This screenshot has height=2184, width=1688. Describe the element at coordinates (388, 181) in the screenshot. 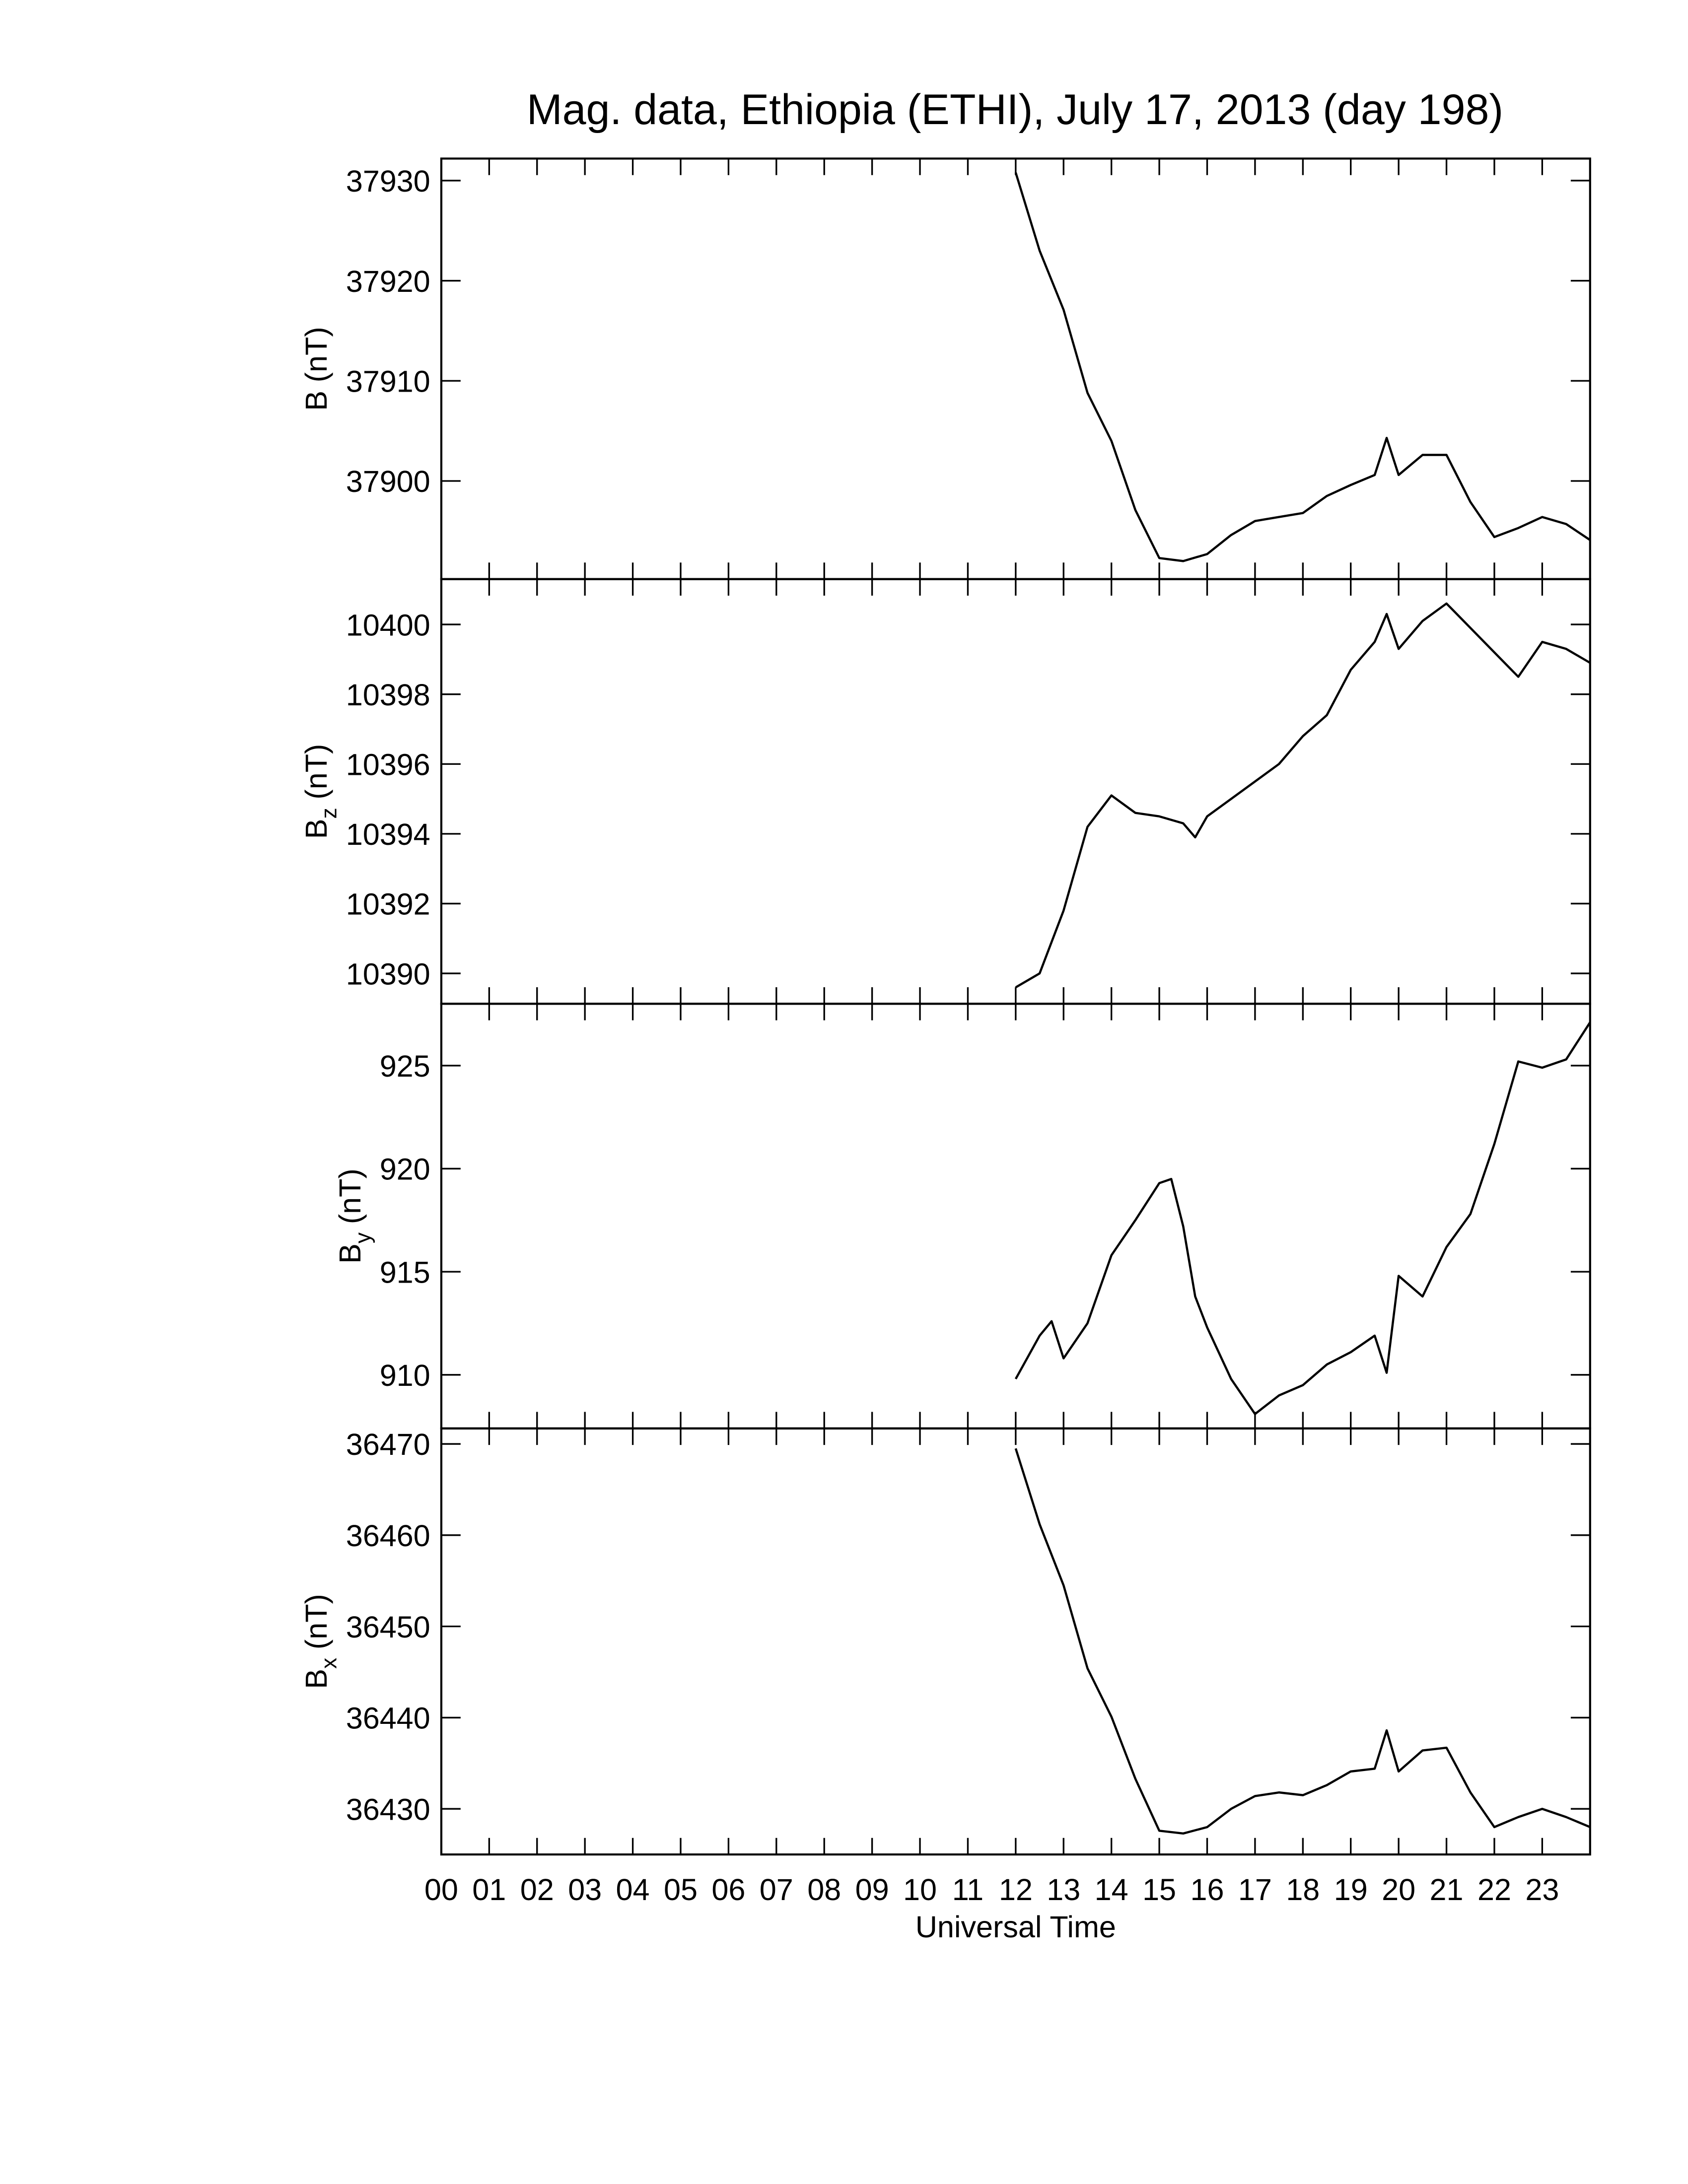

I see `y-tick-label: 37930` at that location.